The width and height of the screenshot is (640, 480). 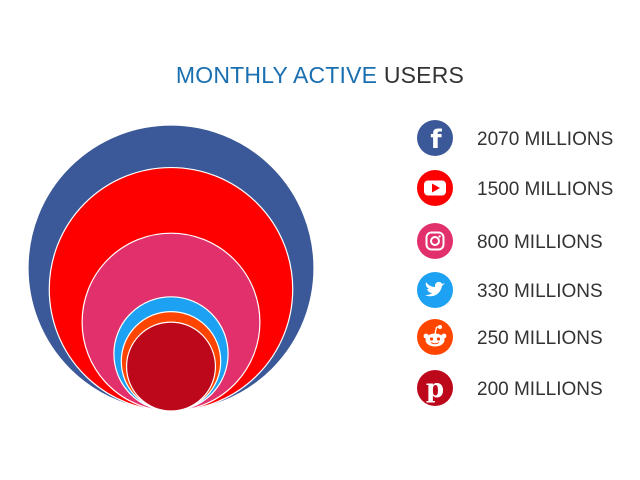 What do you see at coordinates (545, 139) in the screenshot?
I see `legend-label-facebook: 2070 MILLIONS` at bounding box center [545, 139].